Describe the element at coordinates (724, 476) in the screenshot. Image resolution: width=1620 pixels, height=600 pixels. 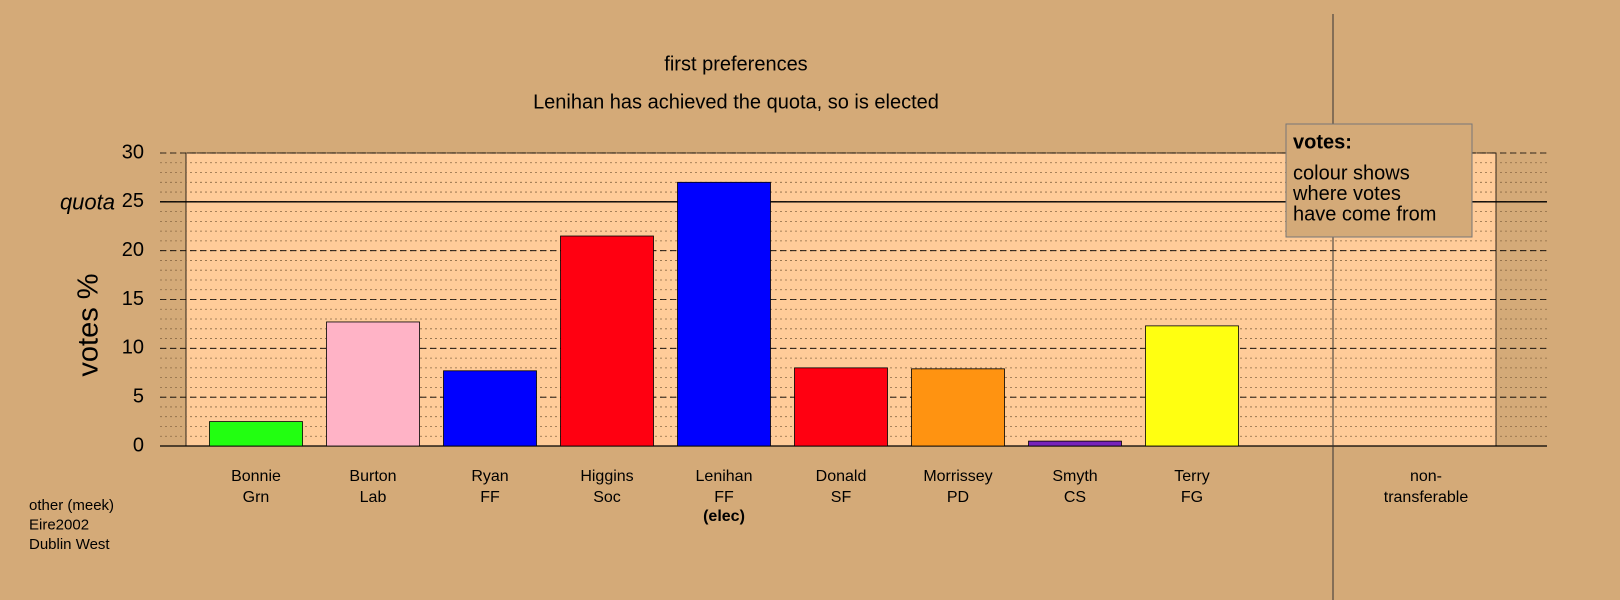
I see `x-tick-label: Lenihan` at that location.